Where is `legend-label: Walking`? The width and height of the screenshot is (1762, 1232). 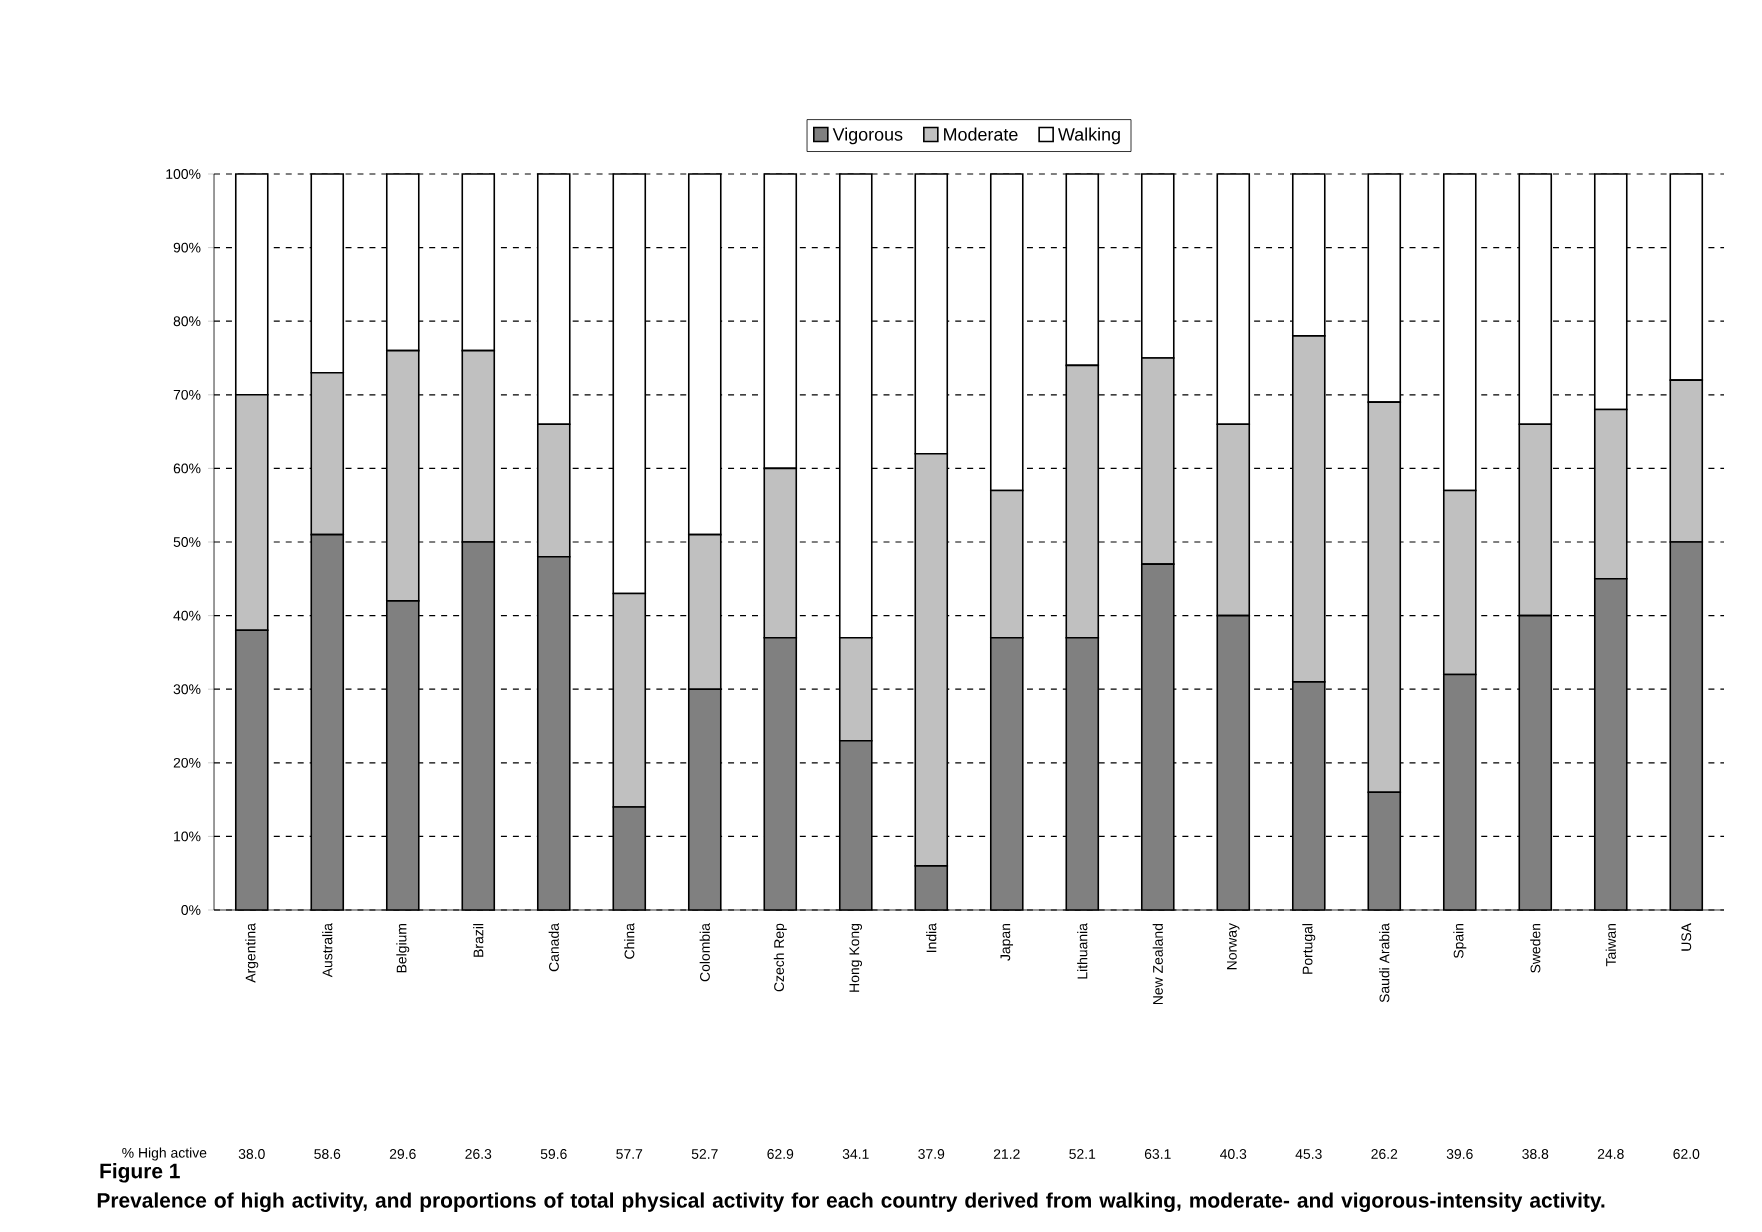
legend-label: Walking is located at coordinates (1089, 136).